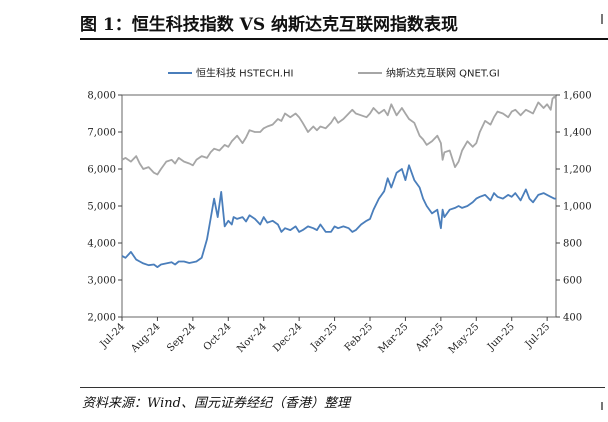 Image resolution: width=608 pixels, height=422 pixels. I want to click on x-tick-label: Mar-25, so click(394, 338).